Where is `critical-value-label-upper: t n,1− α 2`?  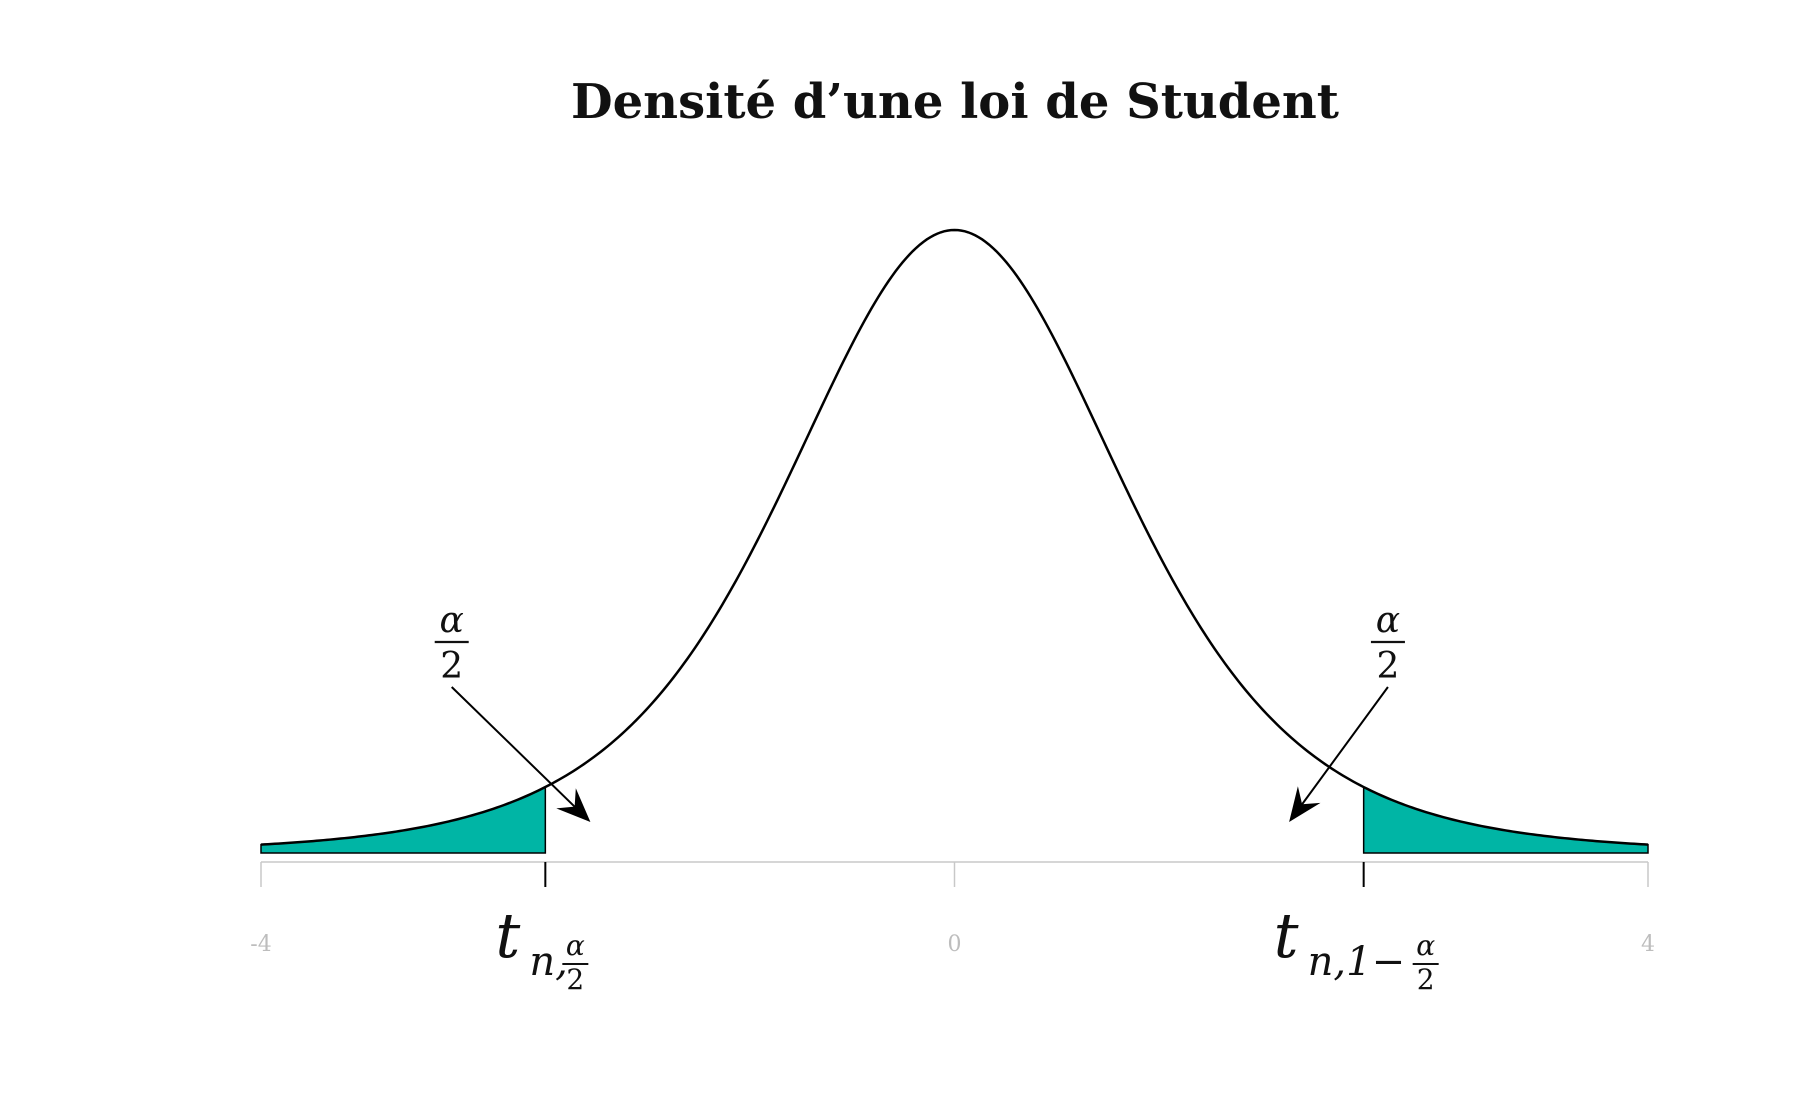 critical-value-label-upper: t n,1− α 2 is located at coordinates (1356, 947).